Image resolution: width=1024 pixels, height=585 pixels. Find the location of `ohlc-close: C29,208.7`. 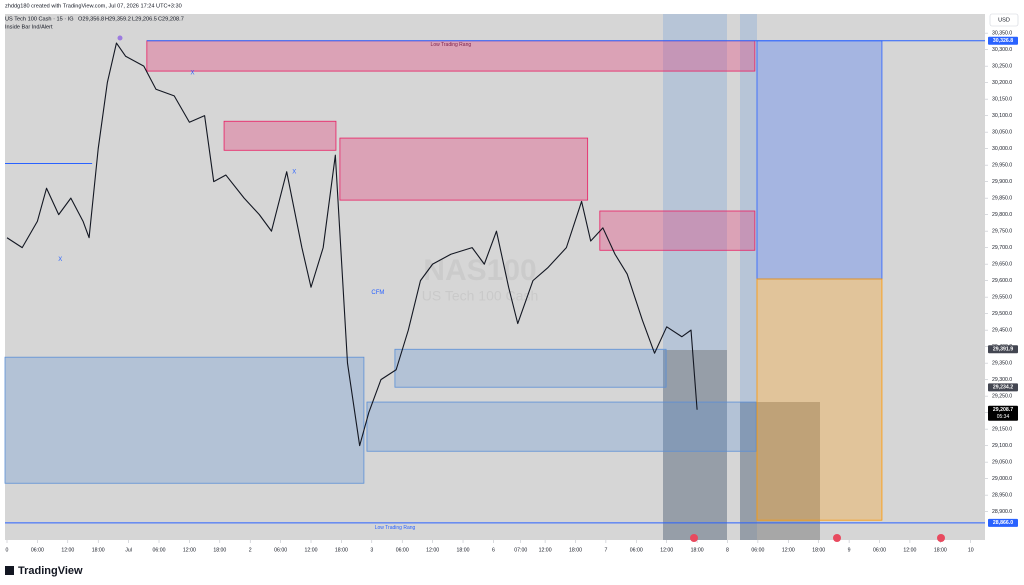

ohlc-close: C29,208.7 is located at coordinates (171, 19).